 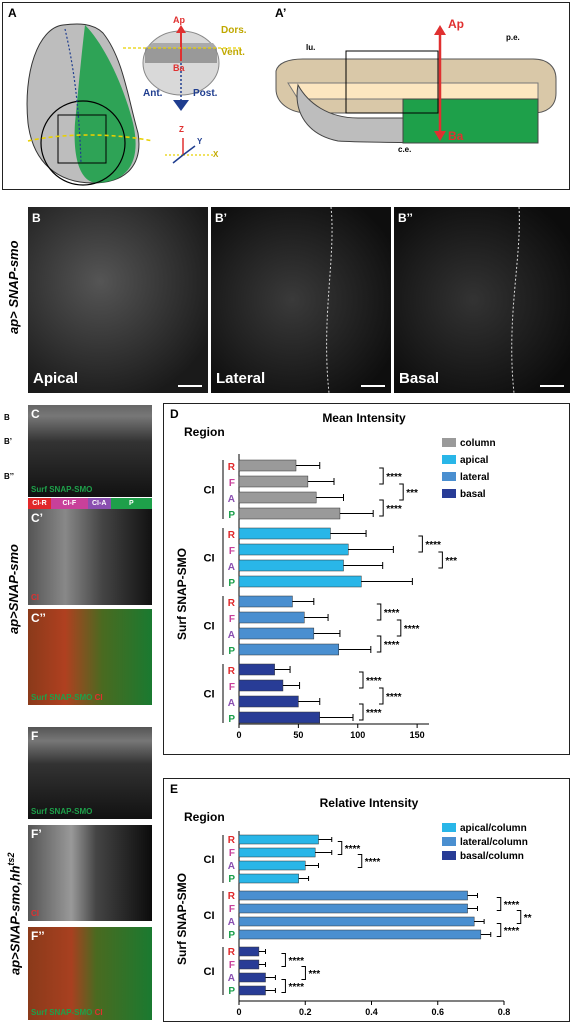 I want to click on a2-ap-label: Ap, so click(x=456, y=24).